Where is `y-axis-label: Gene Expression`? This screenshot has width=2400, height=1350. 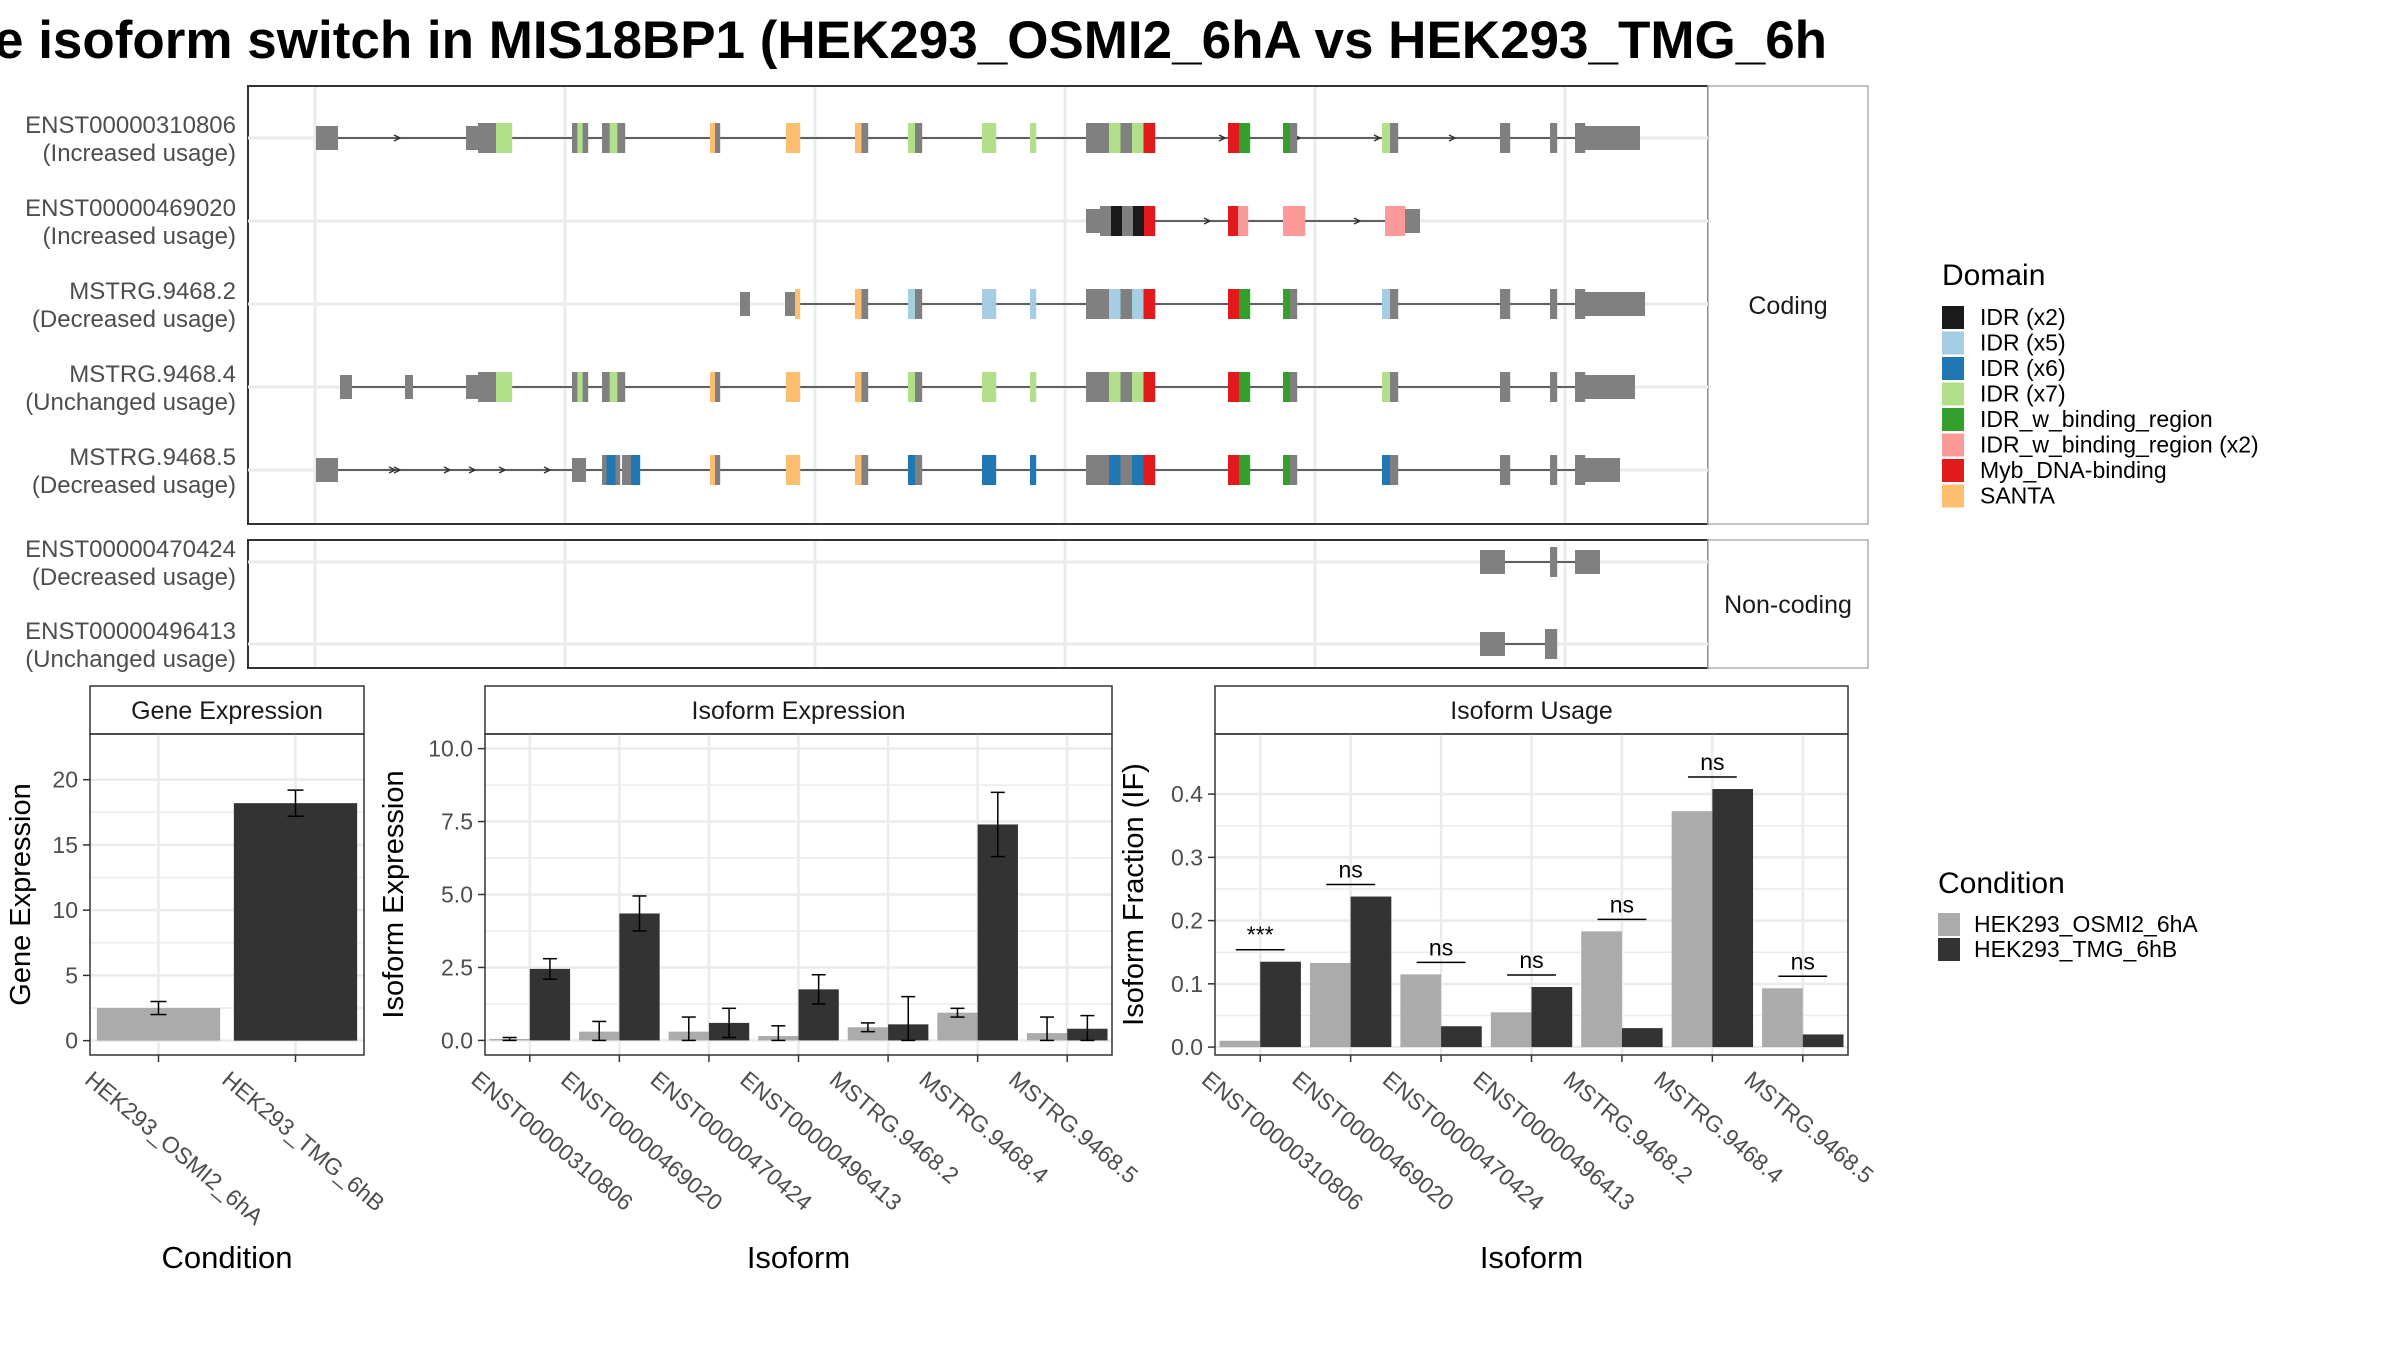 y-axis-label: Gene Expression is located at coordinates (21, 894).